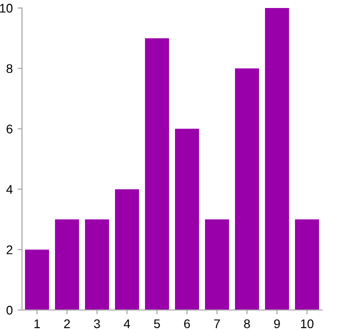 This screenshot has width=345, height=330. I want to click on x-tick-label: 10, so click(307, 323).